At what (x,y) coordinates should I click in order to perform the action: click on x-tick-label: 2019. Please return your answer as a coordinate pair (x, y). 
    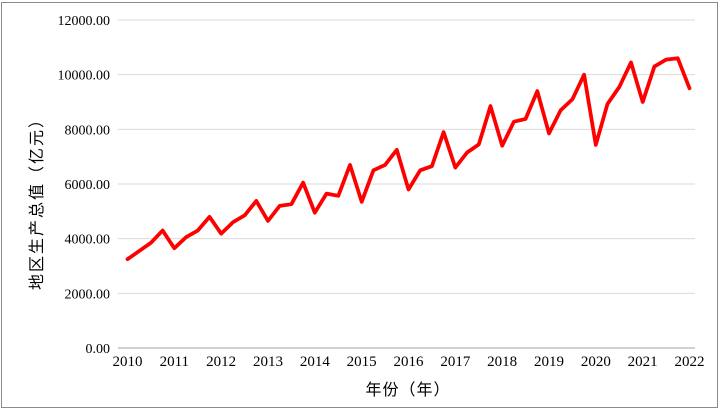
    Looking at the image, I should click on (549, 362).